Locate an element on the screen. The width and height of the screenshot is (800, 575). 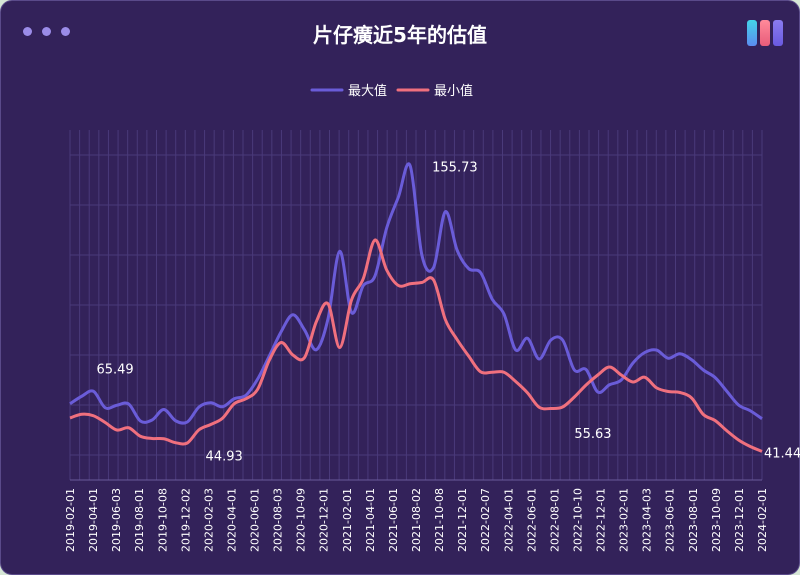
color-bars-icon is located at coordinates (765, 33).